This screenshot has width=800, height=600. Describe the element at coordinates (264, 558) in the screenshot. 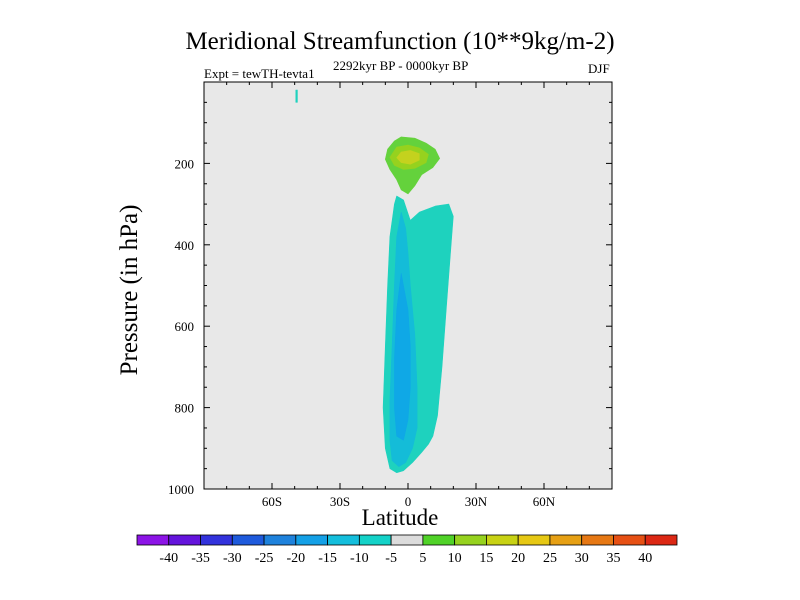

I see `colorbar-label: -25` at that location.